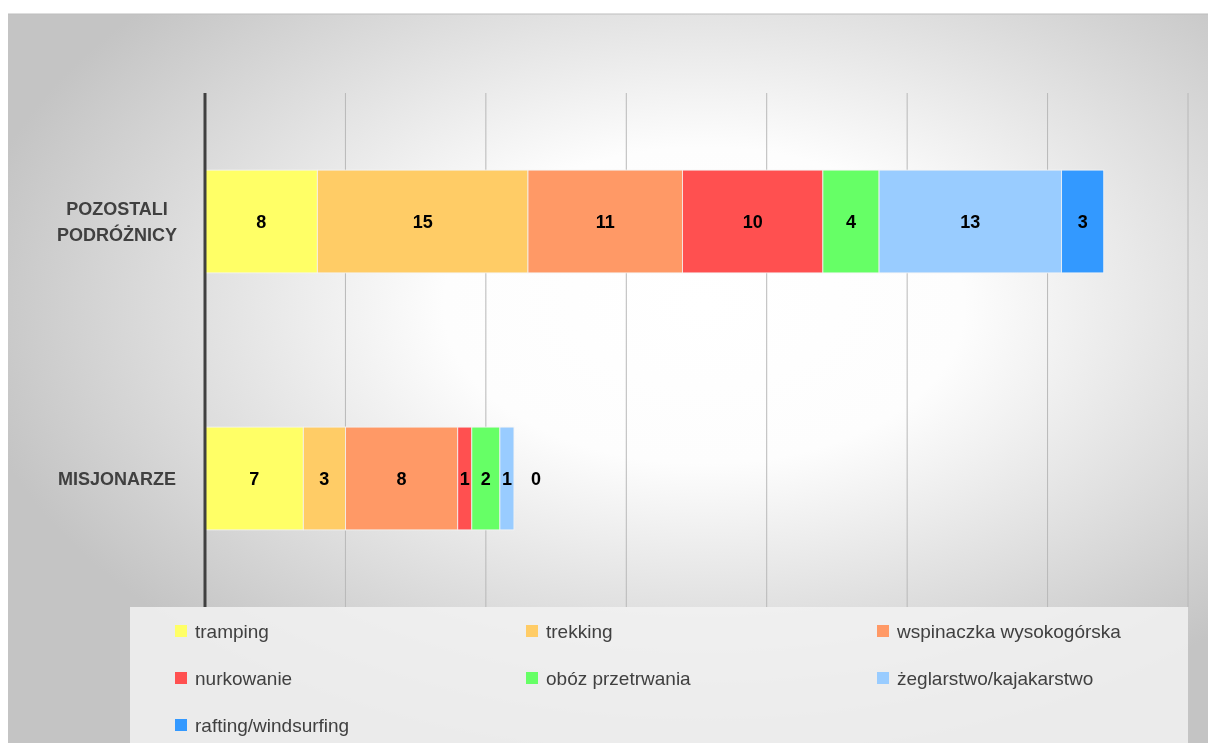 The image size is (1208, 743). What do you see at coordinates (970, 221) in the screenshot?
I see `data-label: 13` at bounding box center [970, 221].